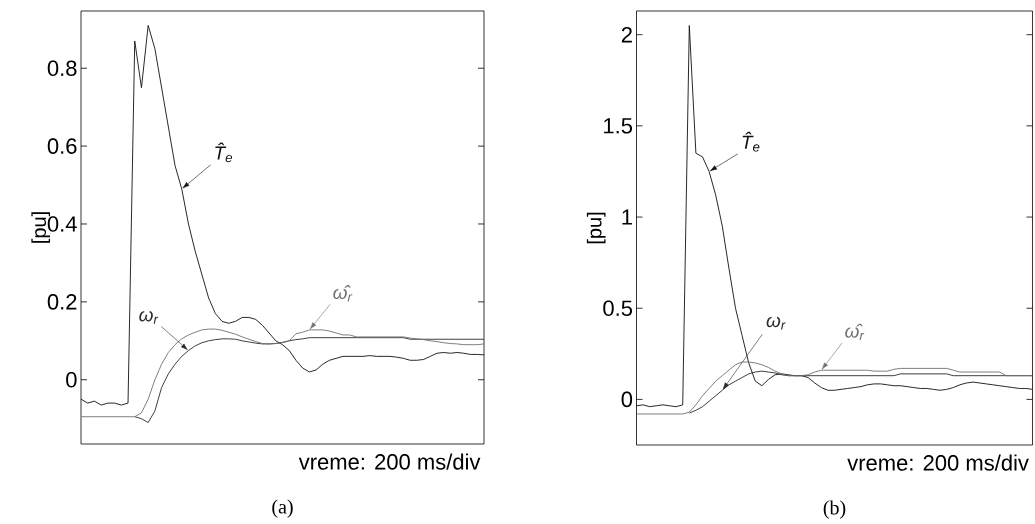  What do you see at coordinates (596, 228) in the screenshot?
I see `y-axis-title: [pu]` at bounding box center [596, 228].